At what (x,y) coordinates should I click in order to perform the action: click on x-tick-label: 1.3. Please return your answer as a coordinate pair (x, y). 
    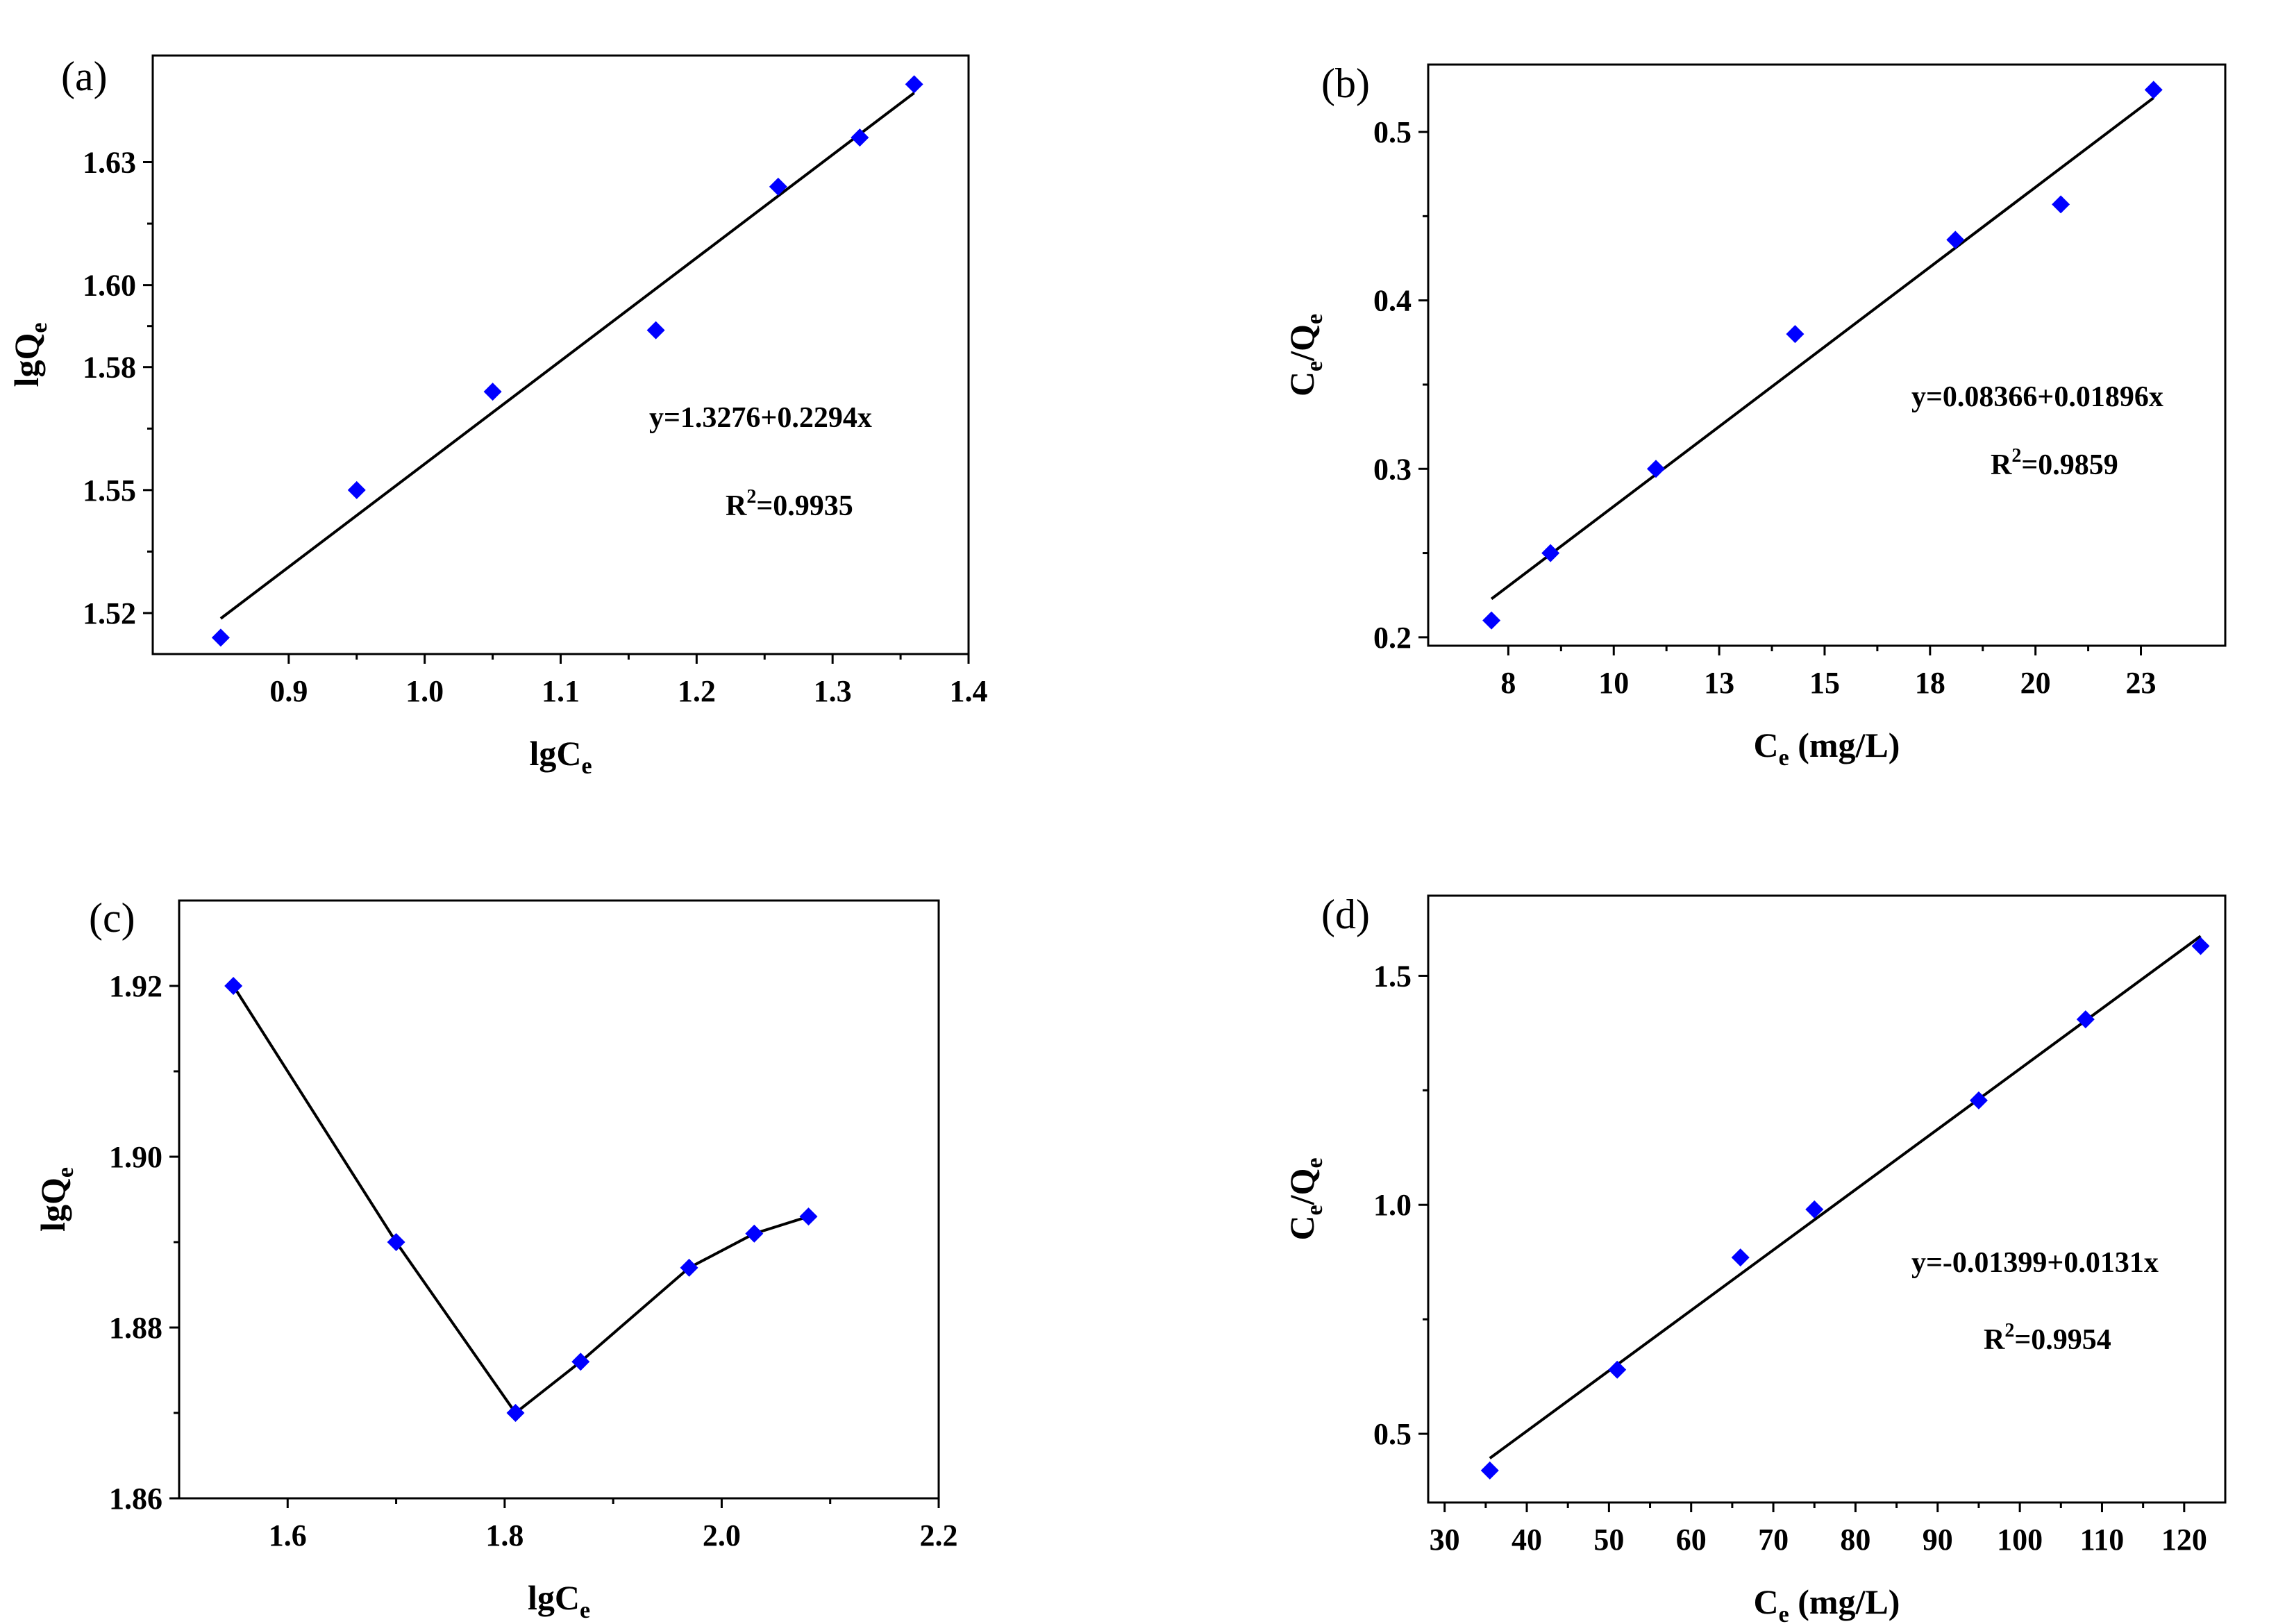
    Looking at the image, I should click on (833, 691).